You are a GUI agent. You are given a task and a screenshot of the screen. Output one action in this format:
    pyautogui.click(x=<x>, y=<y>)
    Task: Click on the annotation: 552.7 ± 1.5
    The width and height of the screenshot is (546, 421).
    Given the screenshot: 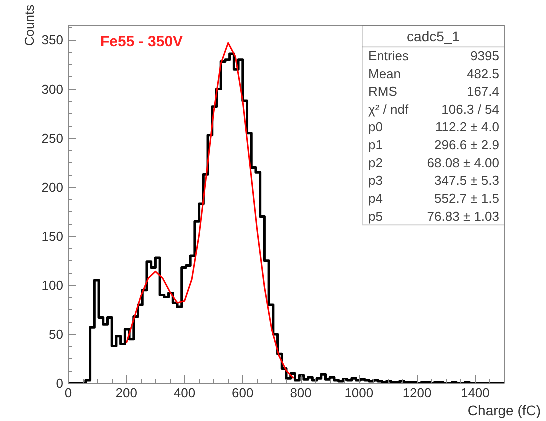 What is the action you would take?
    pyautogui.click(x=467, y=198)
    